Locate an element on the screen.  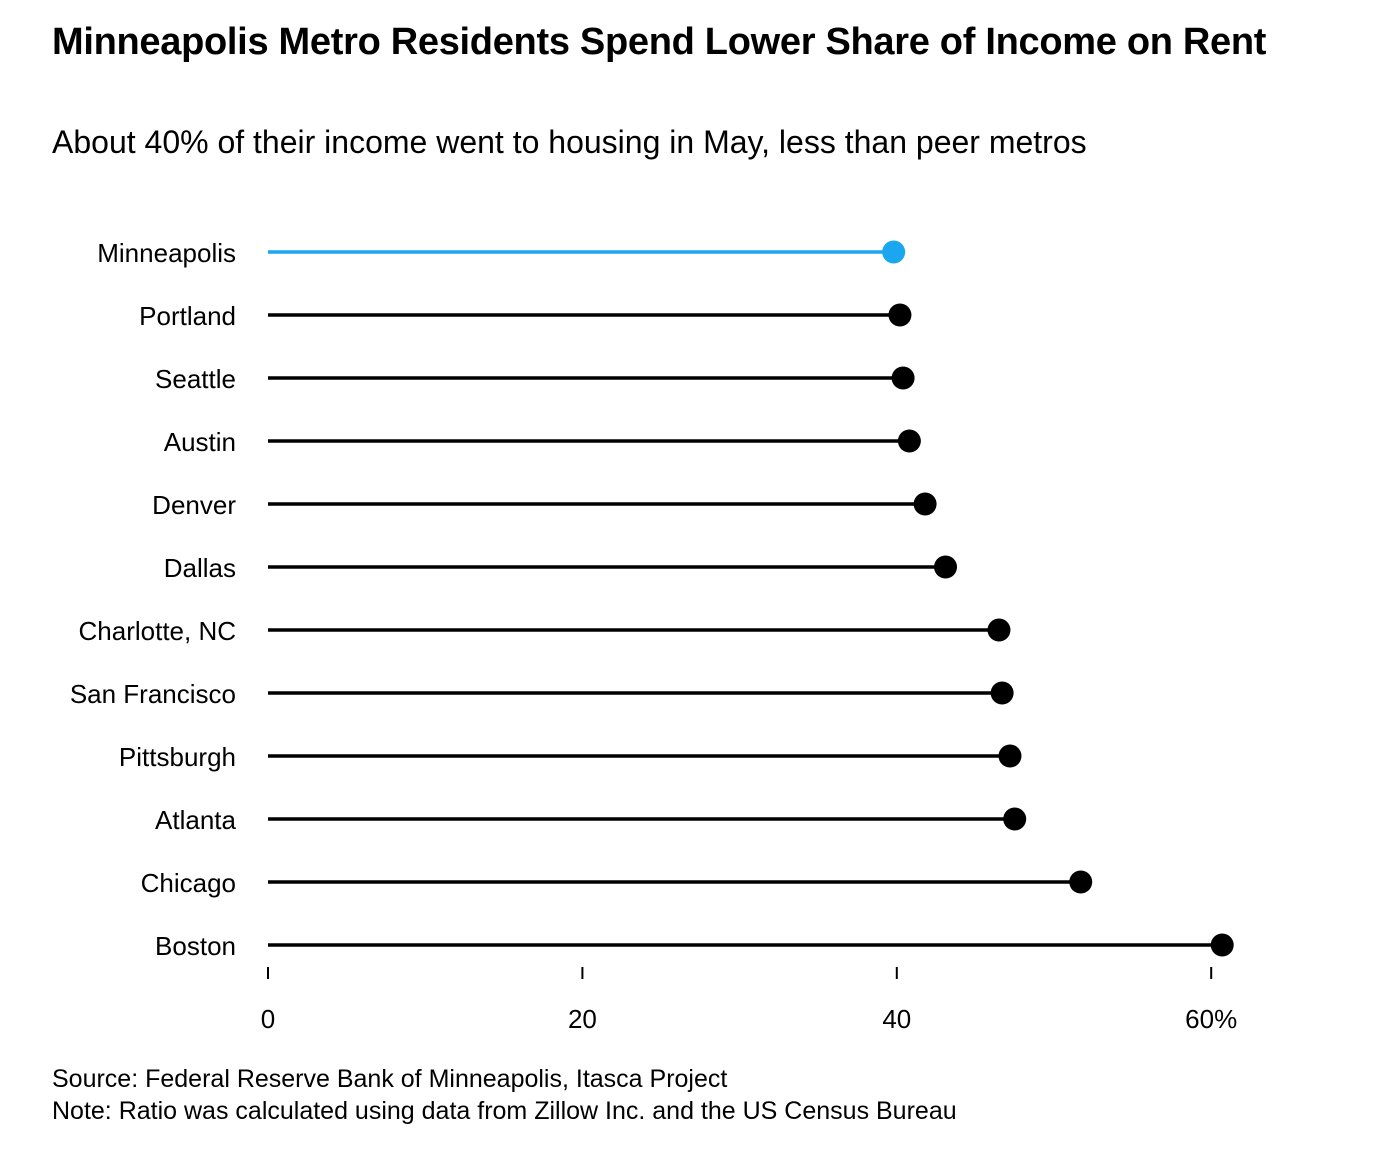
row-boston: Boston is located at coordinates (694, 946).